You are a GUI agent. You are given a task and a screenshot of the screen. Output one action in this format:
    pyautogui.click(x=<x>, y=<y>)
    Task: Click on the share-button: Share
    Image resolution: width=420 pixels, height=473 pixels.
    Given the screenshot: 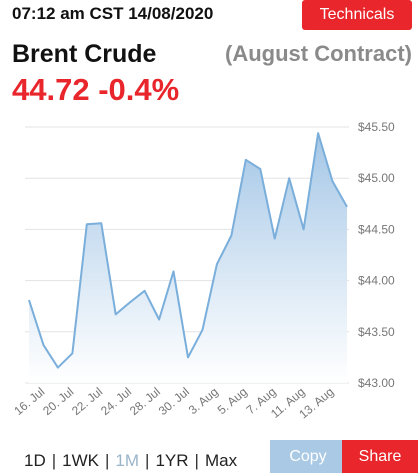 What is the action you would take?
    pyautogui.click(x=380, y=456)
    